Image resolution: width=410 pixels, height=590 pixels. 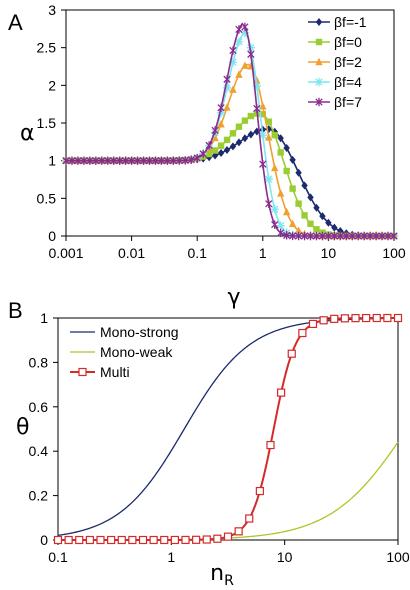 I want to click on panel-a-y-tick-label: 1.5, so click(x=47, y=123).